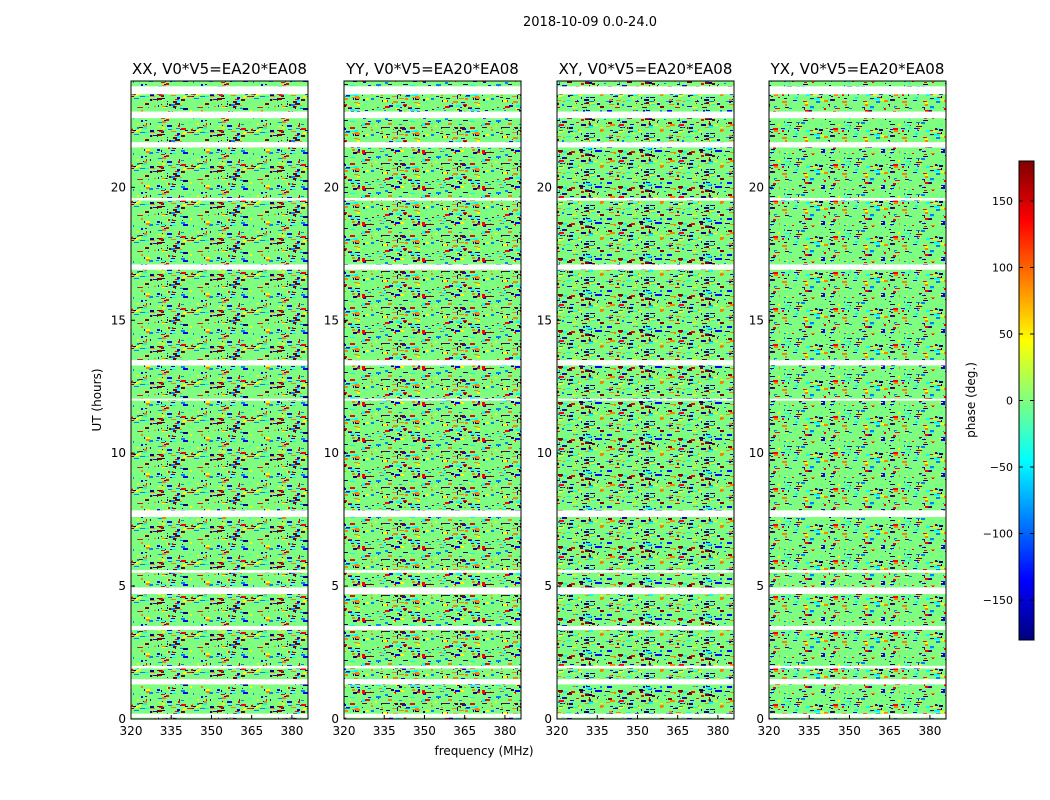  I want to click on colorbar-tick-label: 100, so click(1002, 267).